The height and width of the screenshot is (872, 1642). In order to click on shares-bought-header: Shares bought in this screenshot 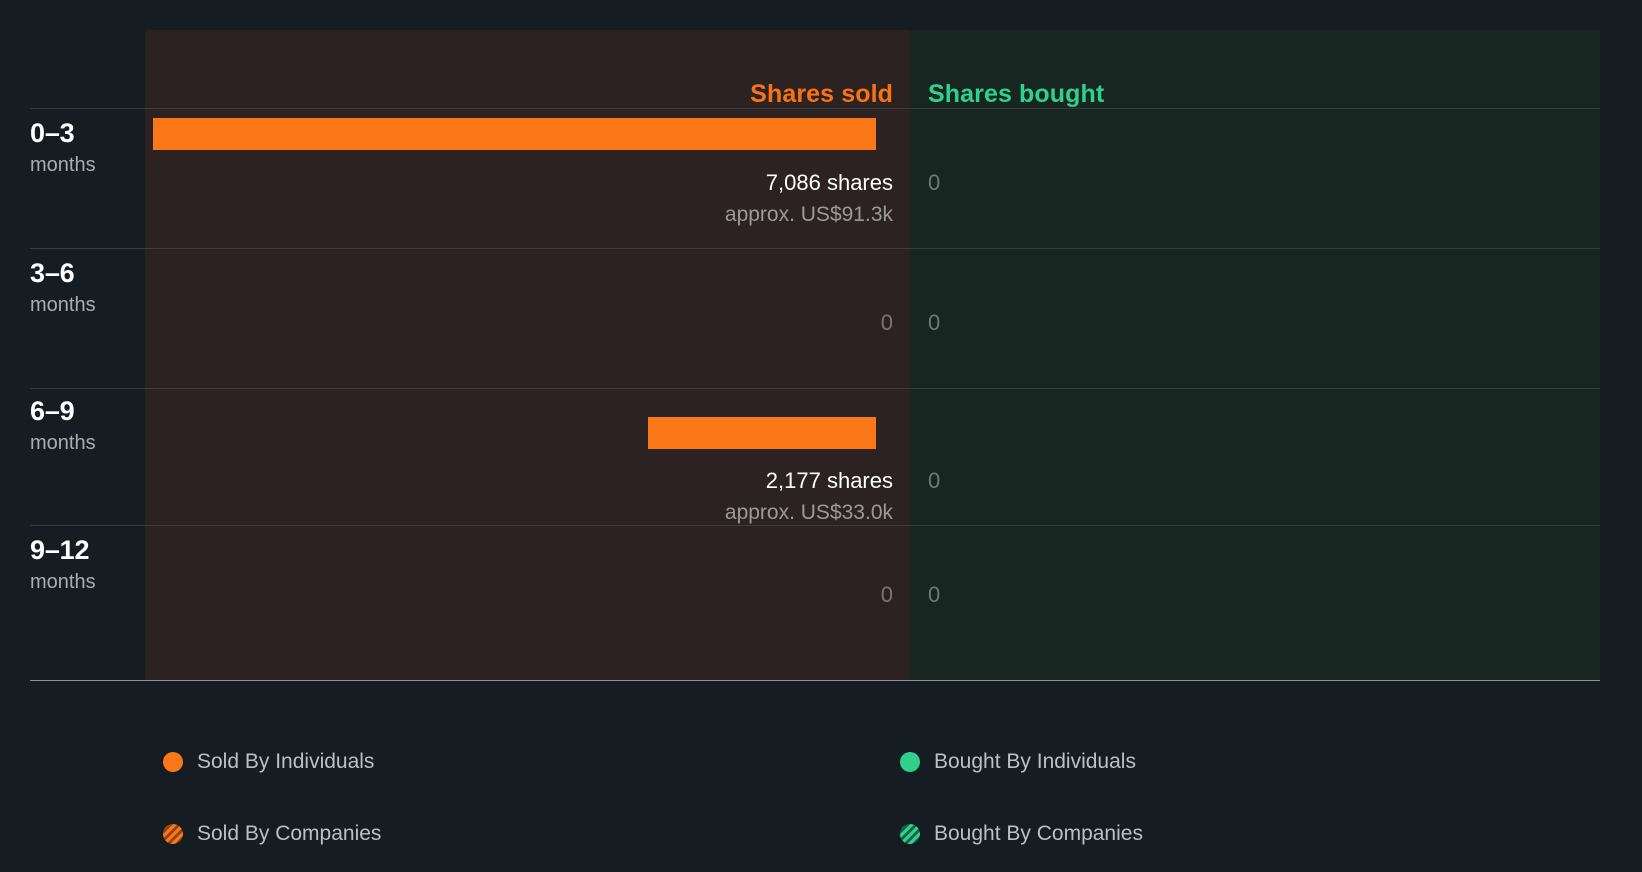, I will do `click(1016, 94)`.